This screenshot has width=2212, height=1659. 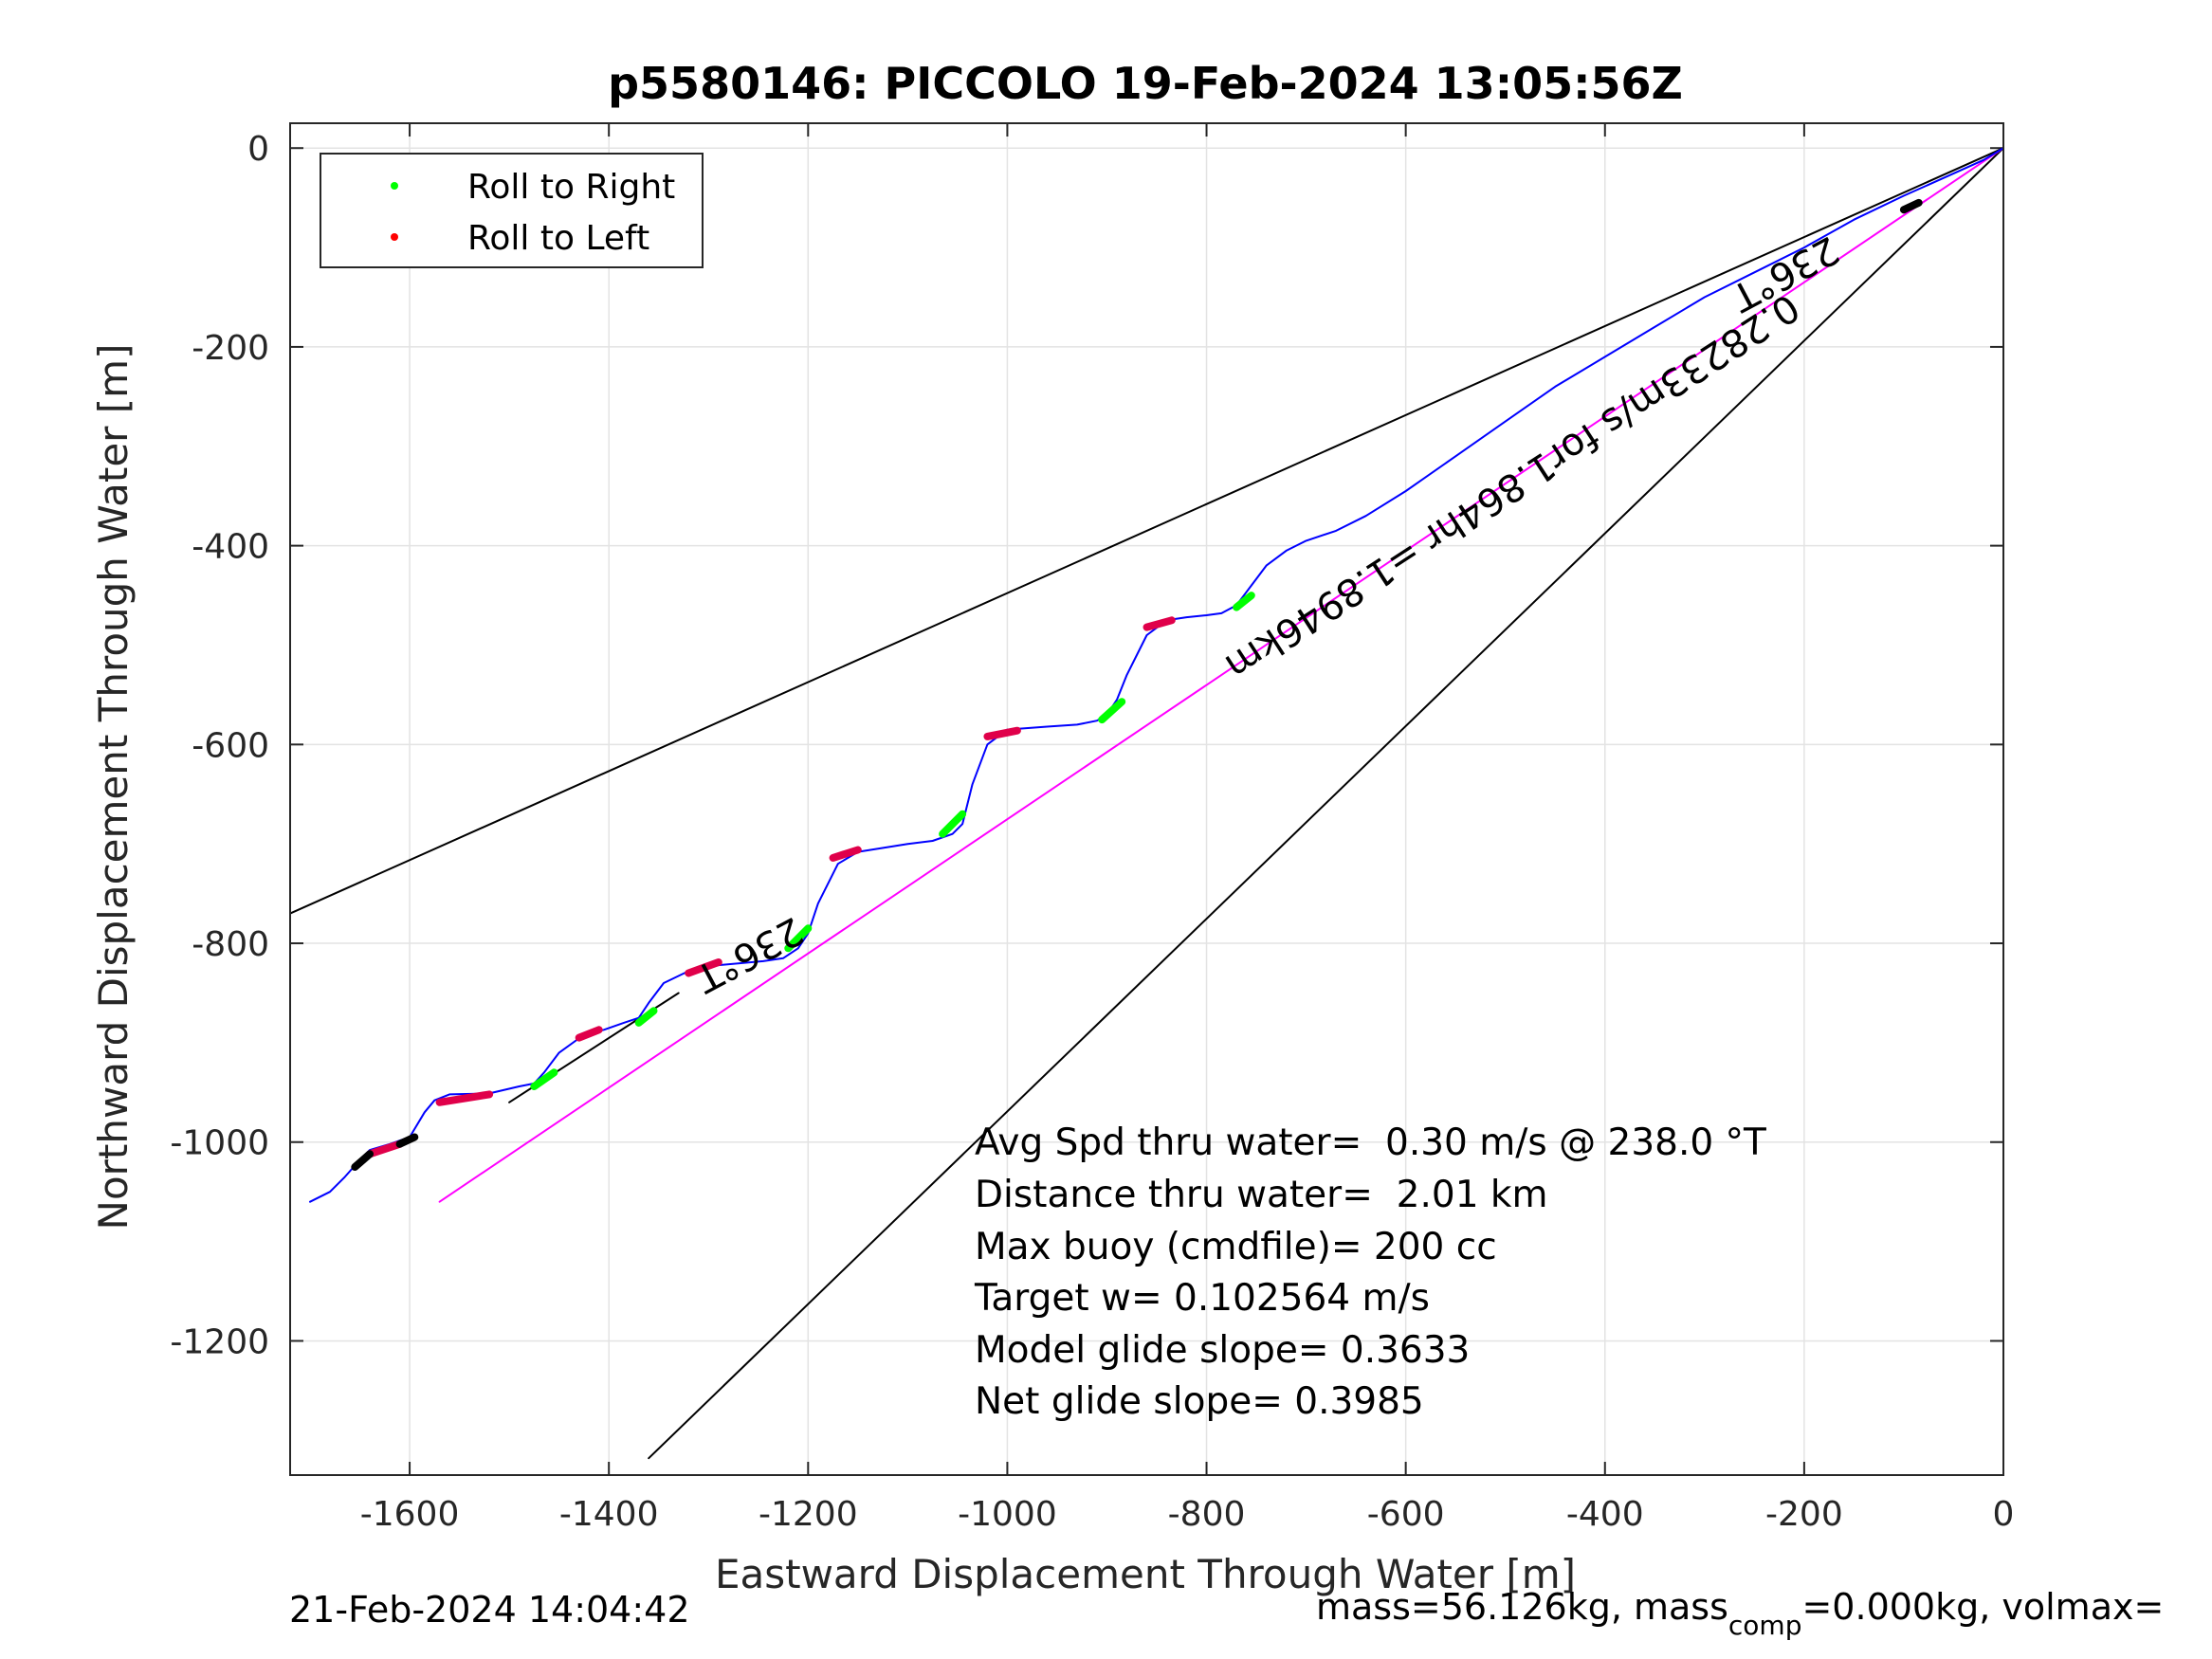 I want to click on y-tick-label: -800, so click(x=230, y=944).